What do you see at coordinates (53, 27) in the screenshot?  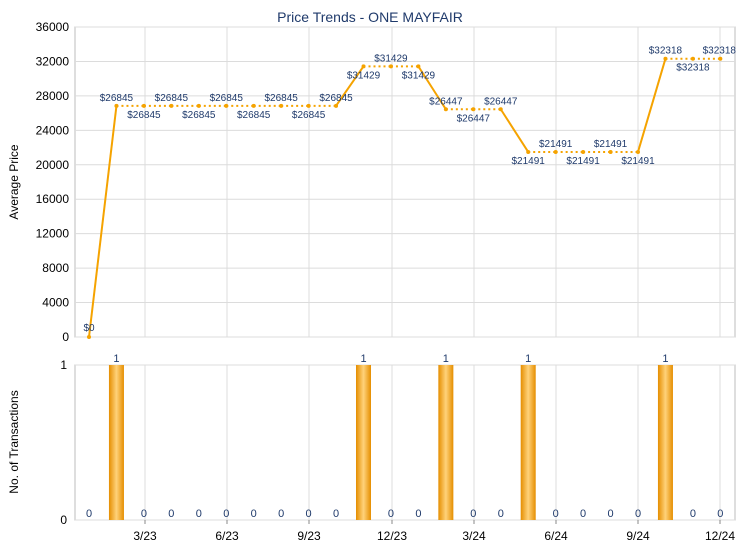 I see `price-y-tick: 36000` at bounding box center [53, 27].